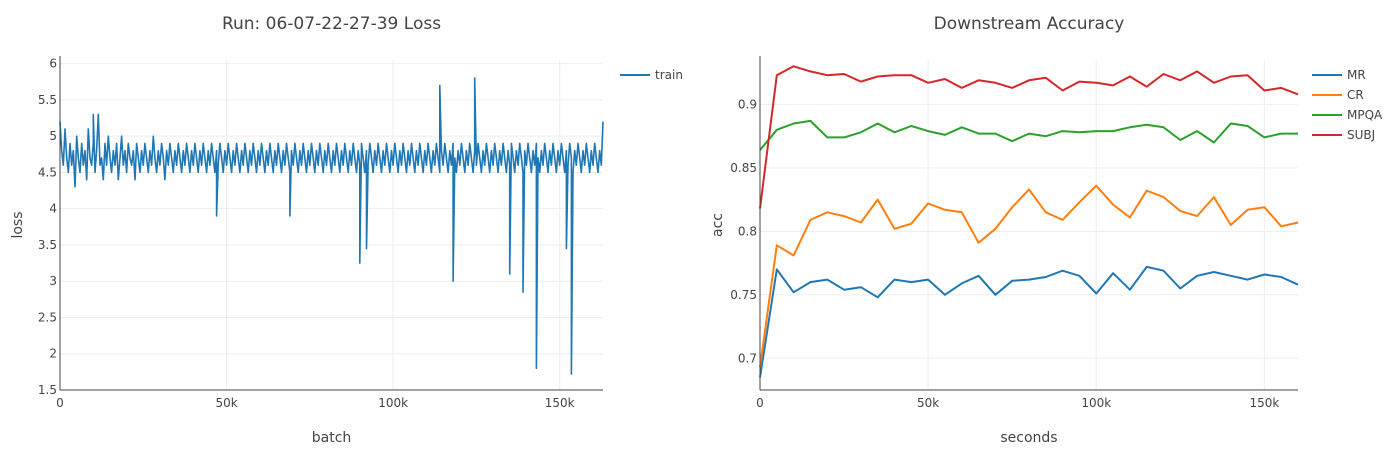 The height and width of the screenshot is (450, 1400). I want to click on y-tick-label: 0.8, so click(747, 231).